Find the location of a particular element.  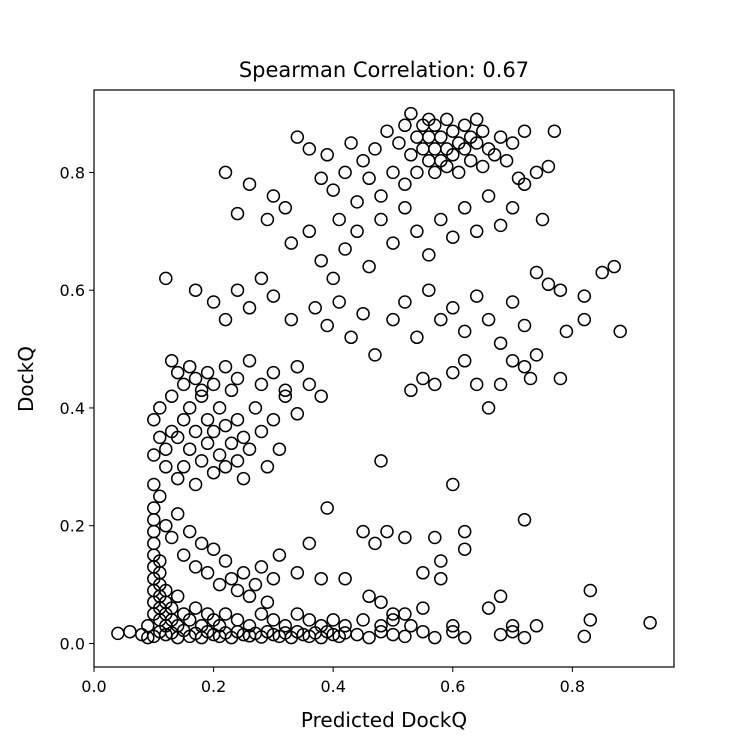

chart-title: Spearman Correlation: 0.67 is located at coordinates (384, 70).